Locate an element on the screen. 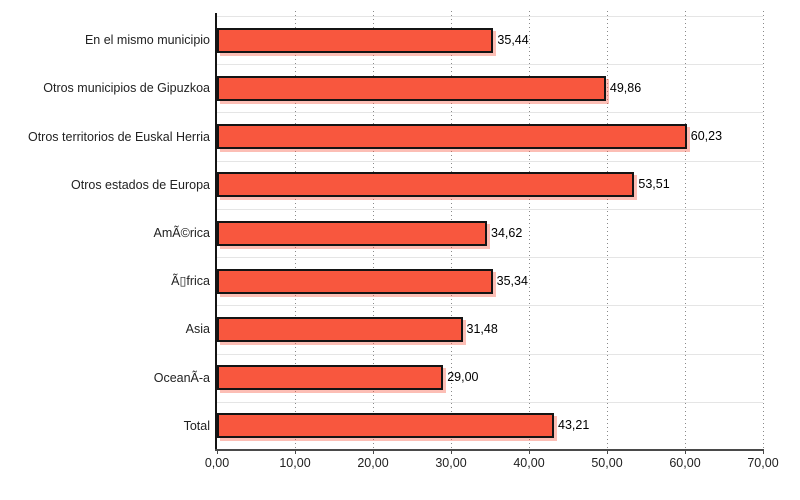 The height and width of the screenshot is (500, 800). category-label: AmÃ©rica is located at coordinates (181, 233).